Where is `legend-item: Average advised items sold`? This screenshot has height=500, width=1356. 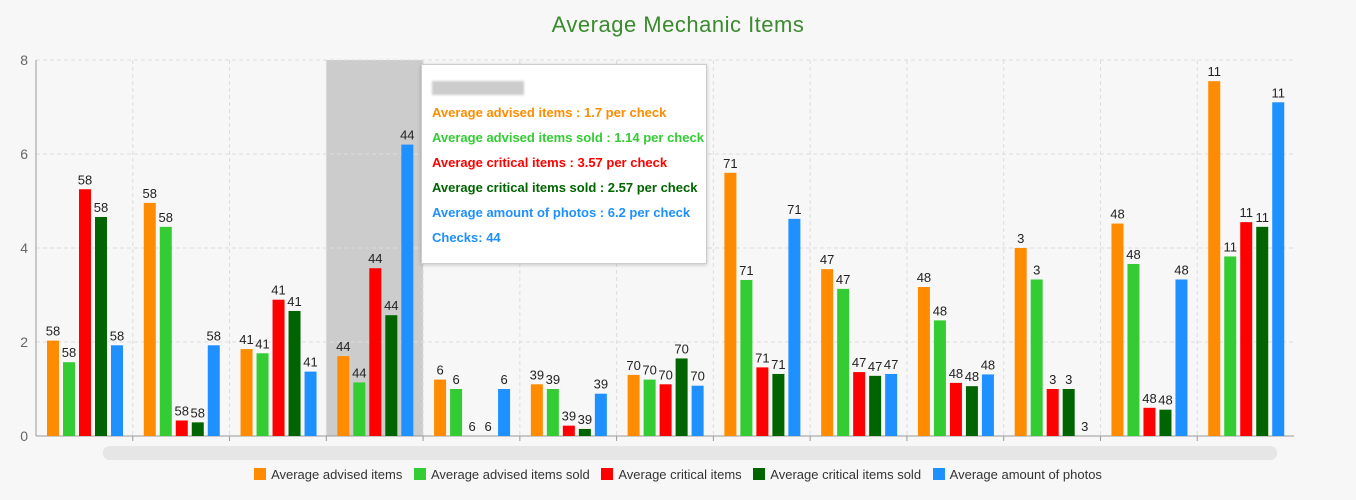 legend-item: Average advised items sold is located at coordinates (501, 474).